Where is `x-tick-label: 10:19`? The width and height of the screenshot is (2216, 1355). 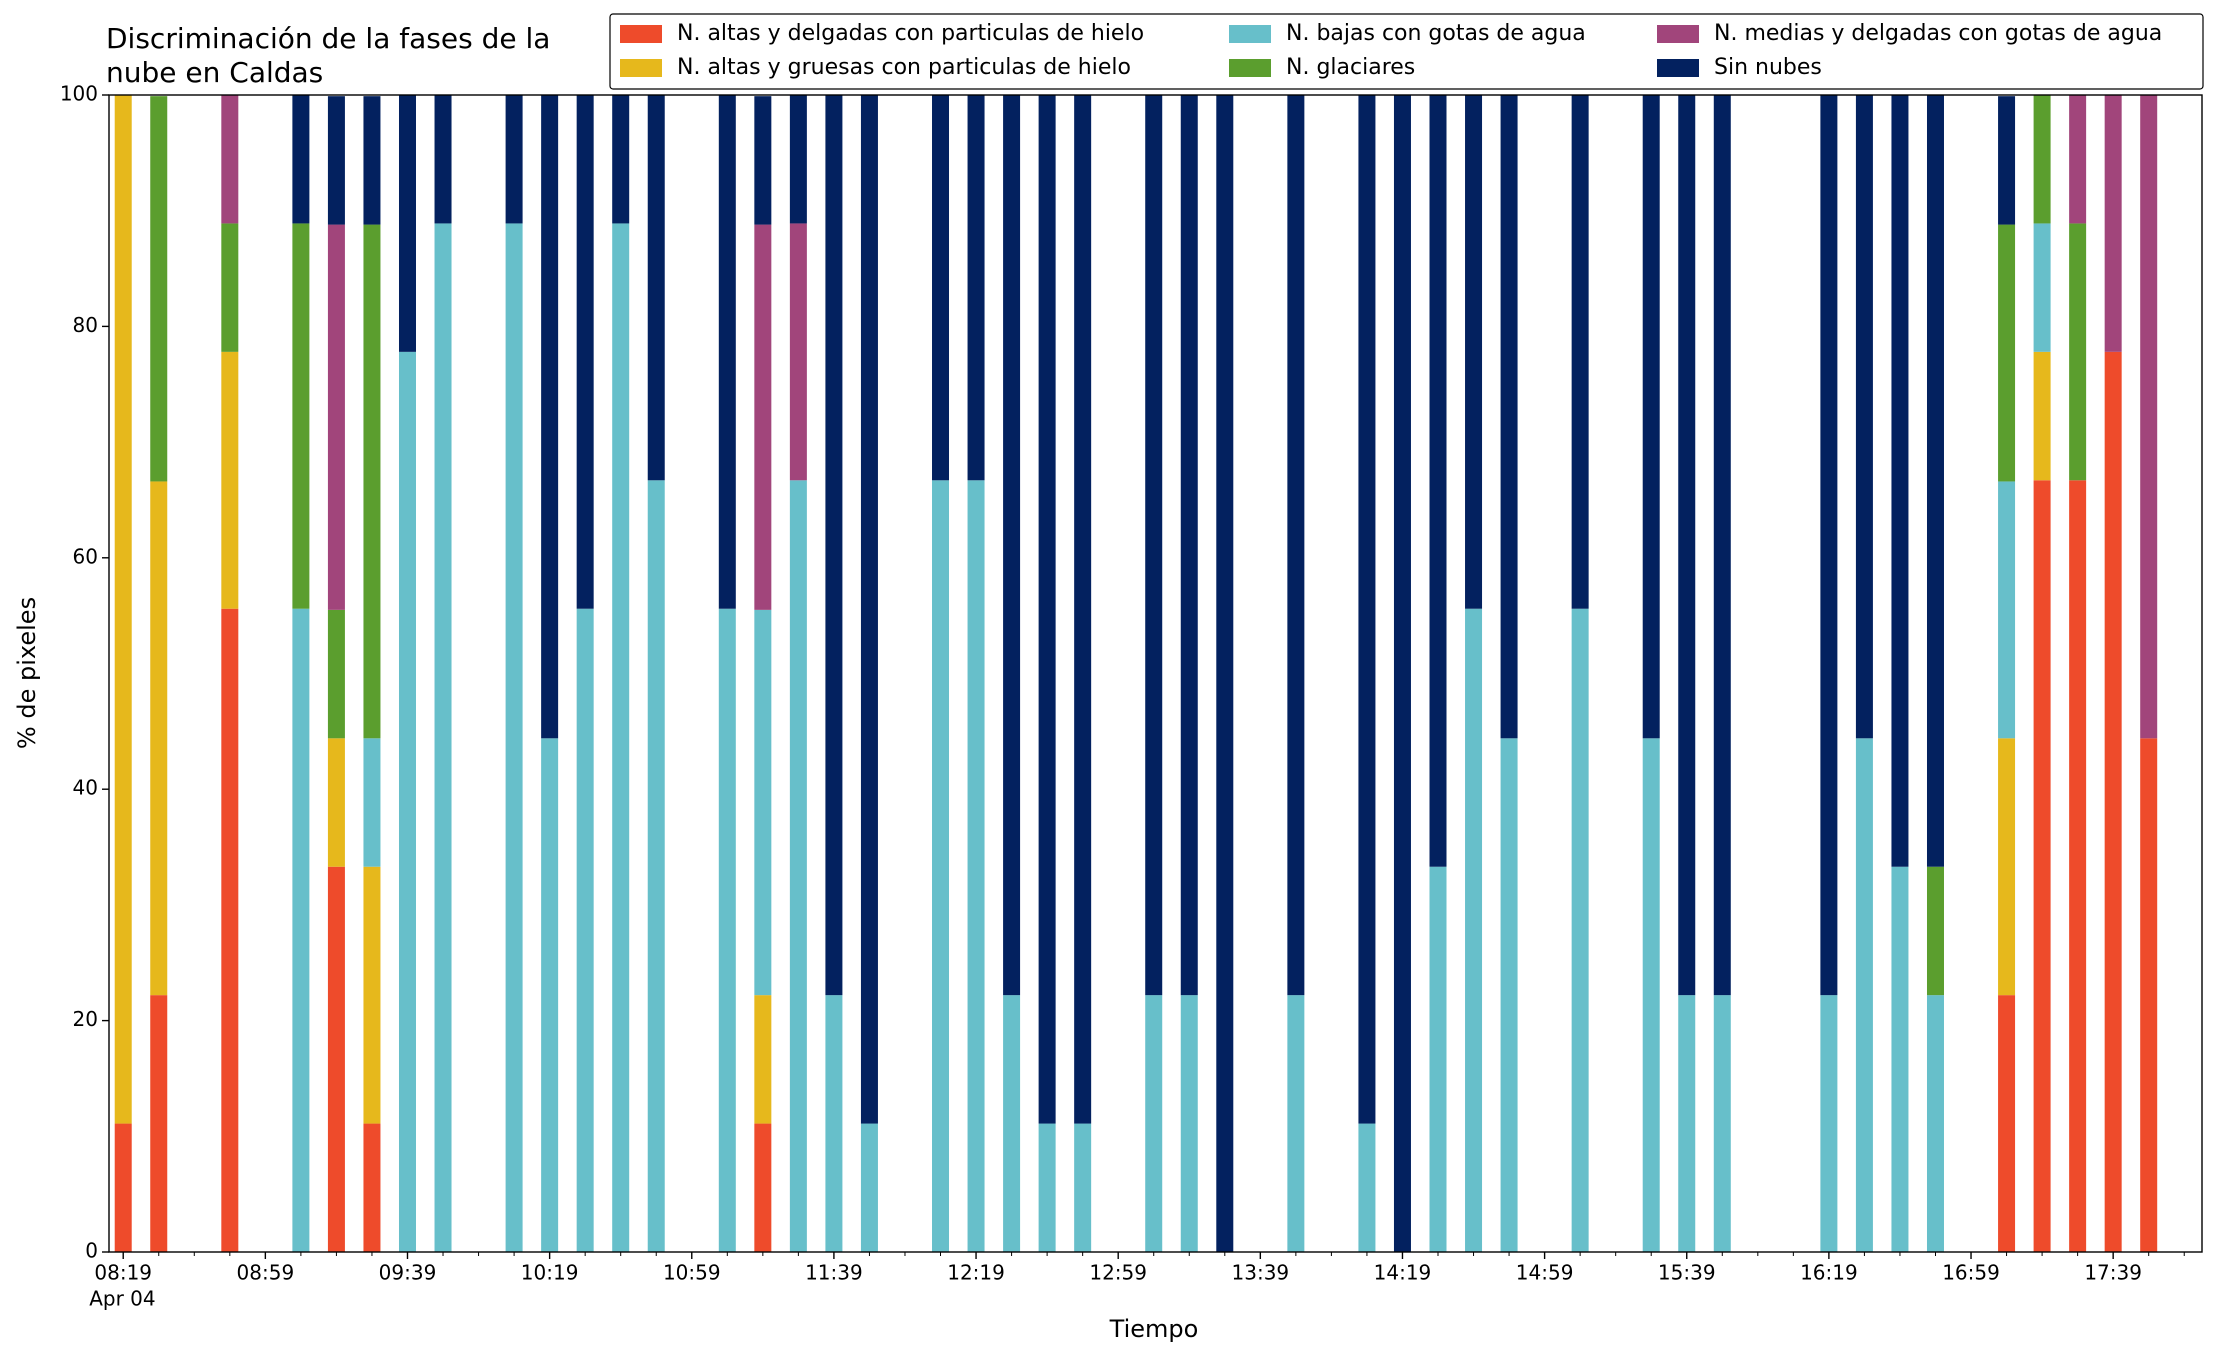 x-tick-label: 10:19 is located at coordinates (550, 1273).